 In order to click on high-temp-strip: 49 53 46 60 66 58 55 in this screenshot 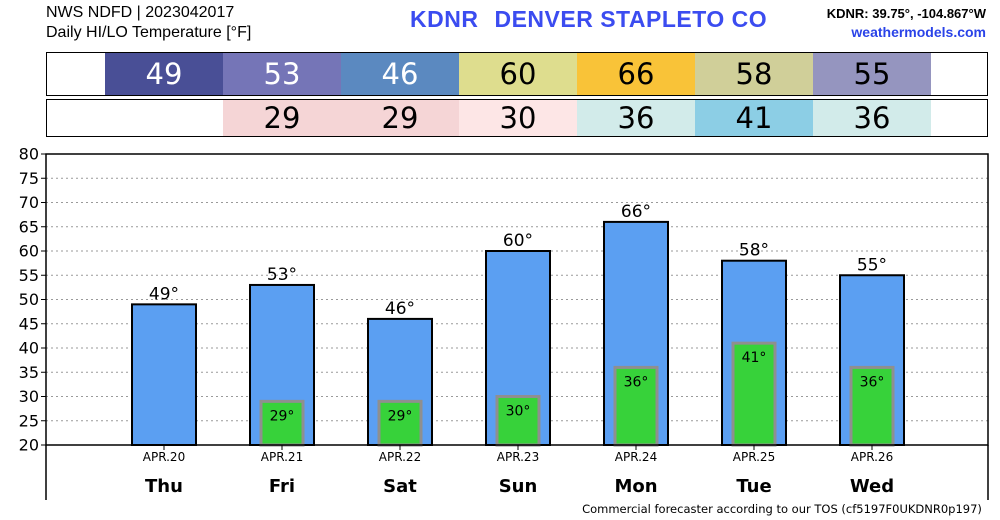, I will do `click(517, 74)`.